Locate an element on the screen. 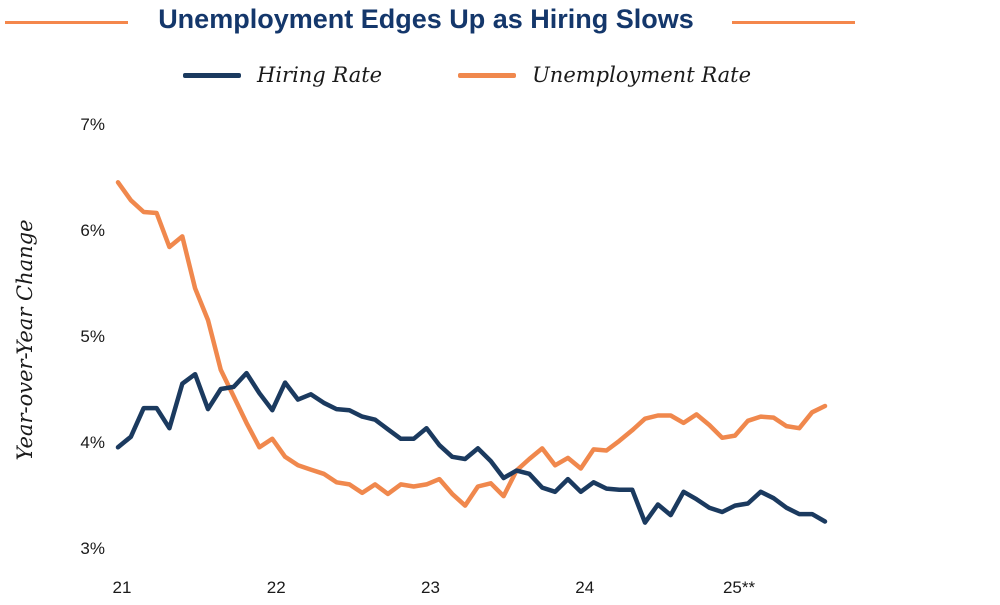 This screenshot has height=605, width=1000. y-tick-6: 6% is located at coordinates (92, 230).